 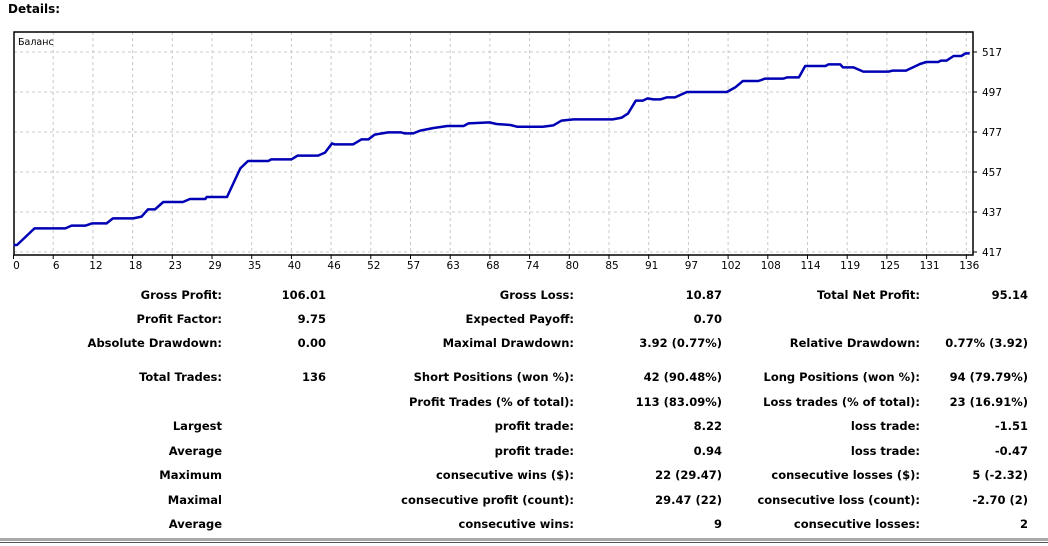 What do you see at coordinates (303, 295) in the screenshot?
I see `gross-profit-value-value: 106.01` at bounding box center [303, 295].